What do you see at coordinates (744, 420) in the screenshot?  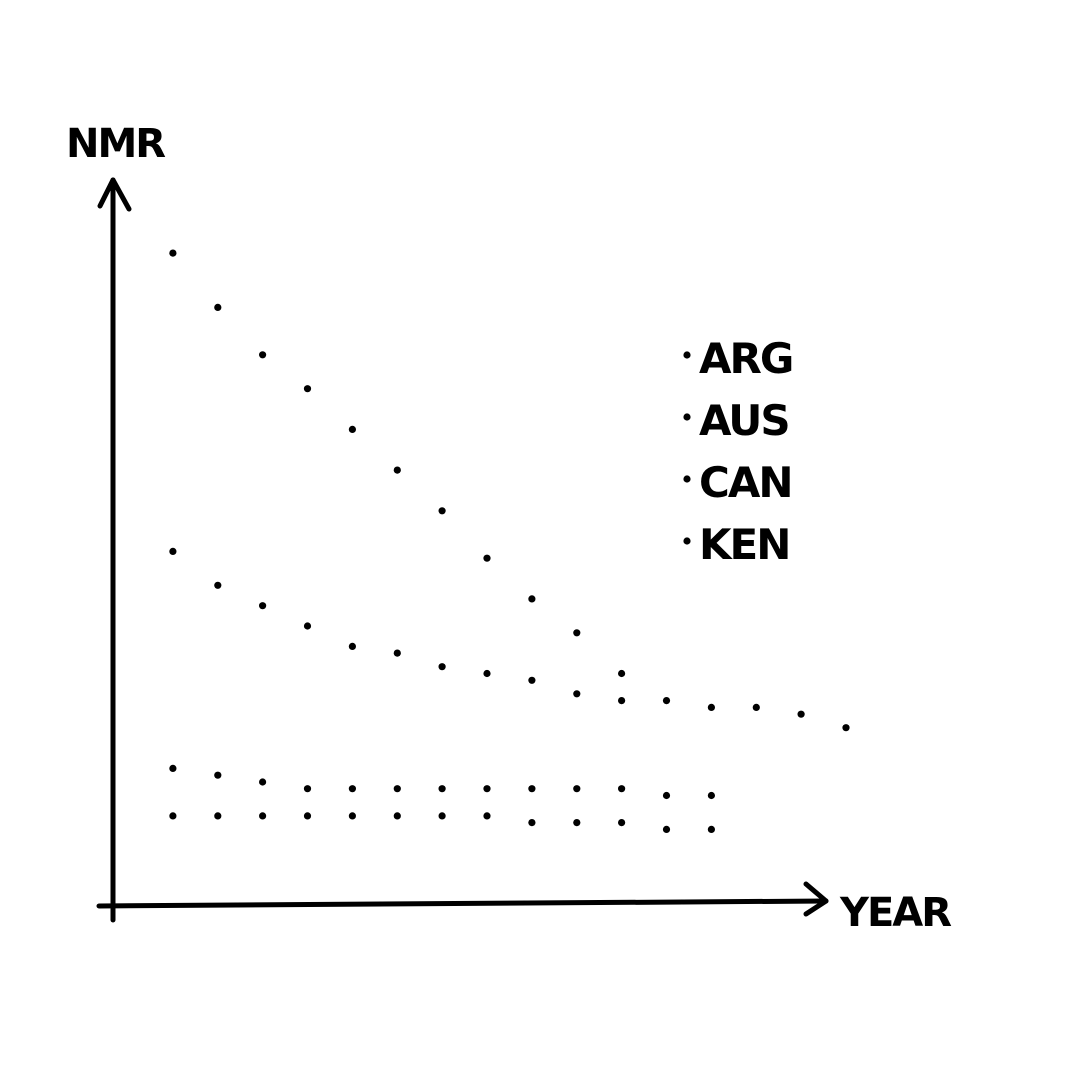 I see `legend-label-aus: AUS` at bounding box center [744, 420].